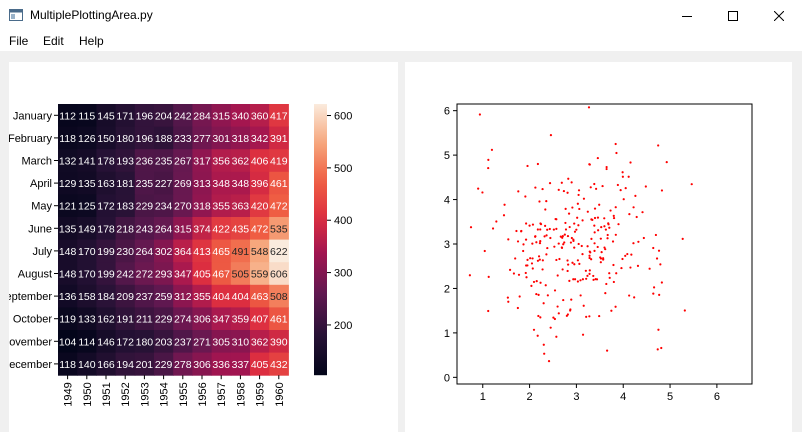 The image size is (802, 437). Describe the element at coordinates (87, 184) in the screenshot. I see `heatmap-cell-value: 135` at that location.